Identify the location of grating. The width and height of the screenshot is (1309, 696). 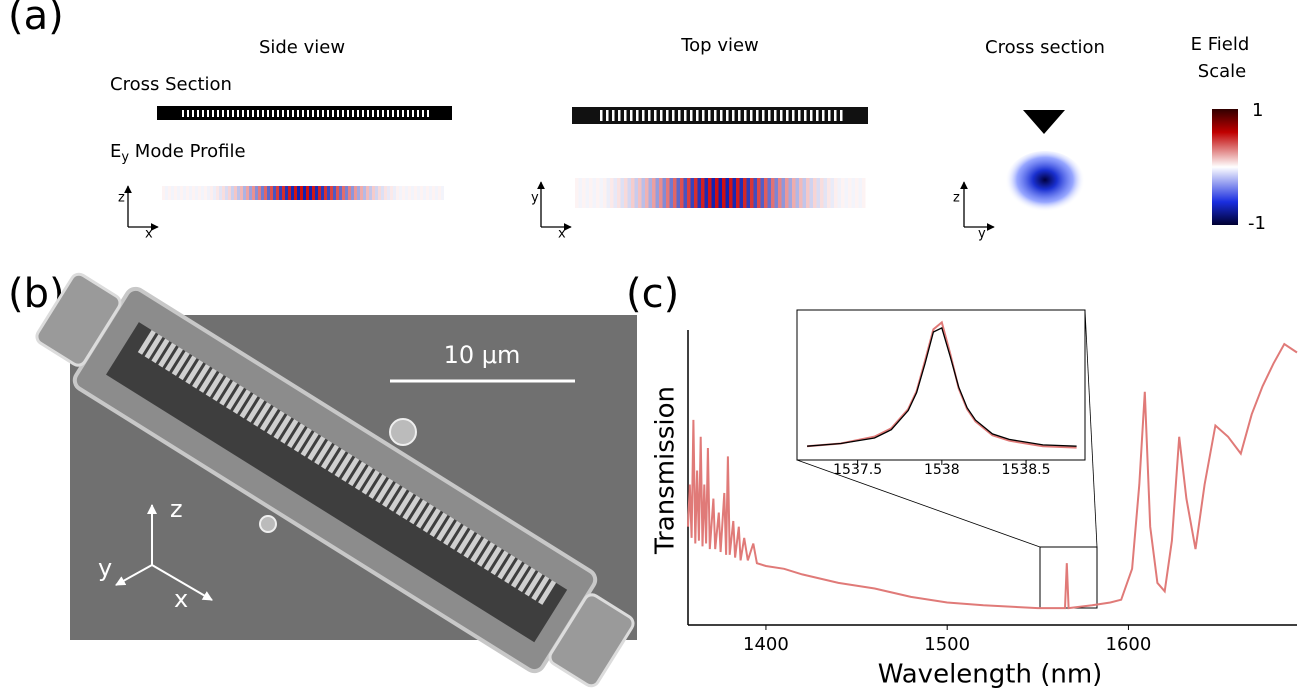
(721, 115).